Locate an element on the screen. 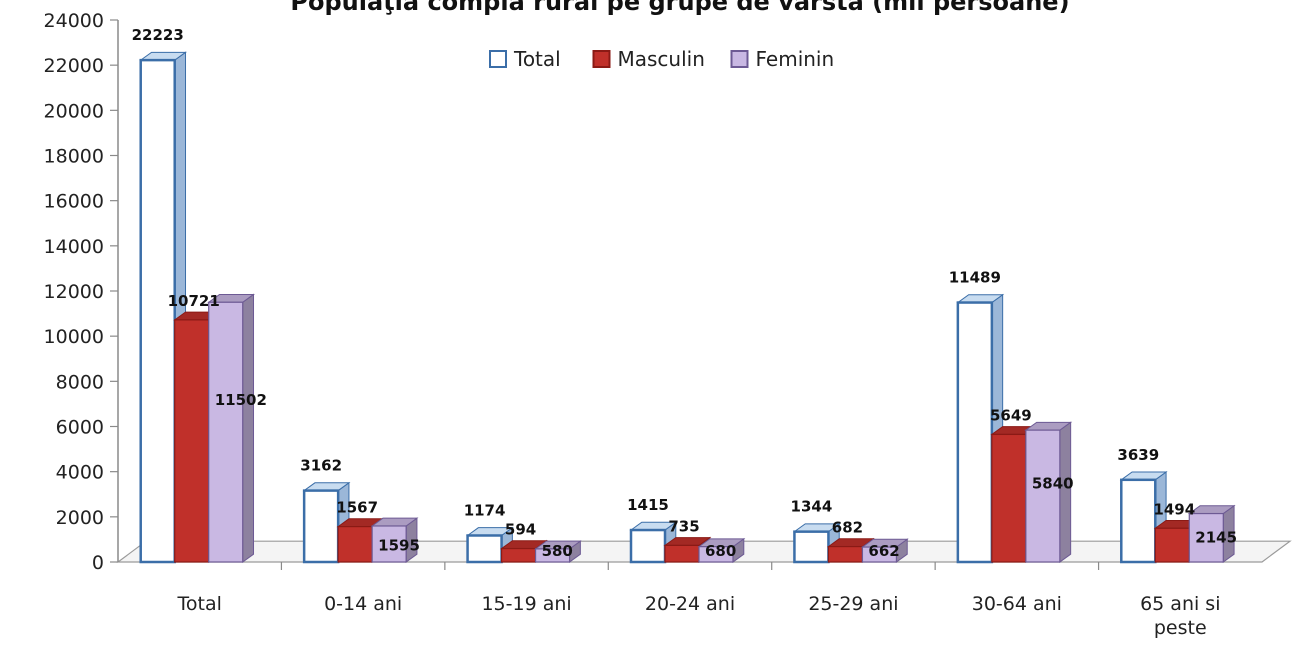 Image resolution: width=1315 pixels, height=647 pixels. legend-label: Masculin is located at coordinates (661, 59).